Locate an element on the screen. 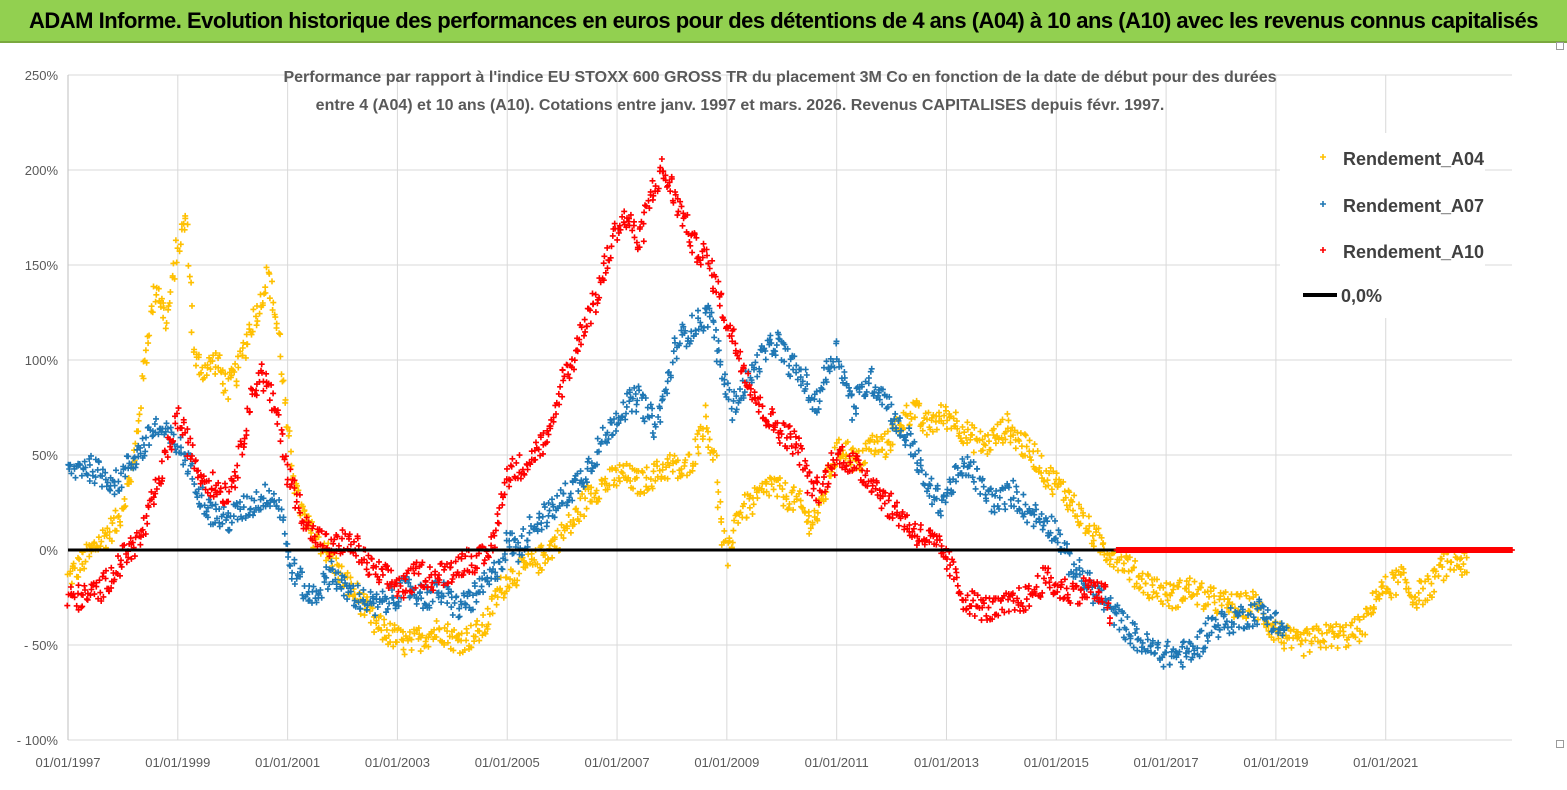 This screenshot has width=1567, height=790. chart-resize-handle-bottom is located at coordinates (1560, 744).